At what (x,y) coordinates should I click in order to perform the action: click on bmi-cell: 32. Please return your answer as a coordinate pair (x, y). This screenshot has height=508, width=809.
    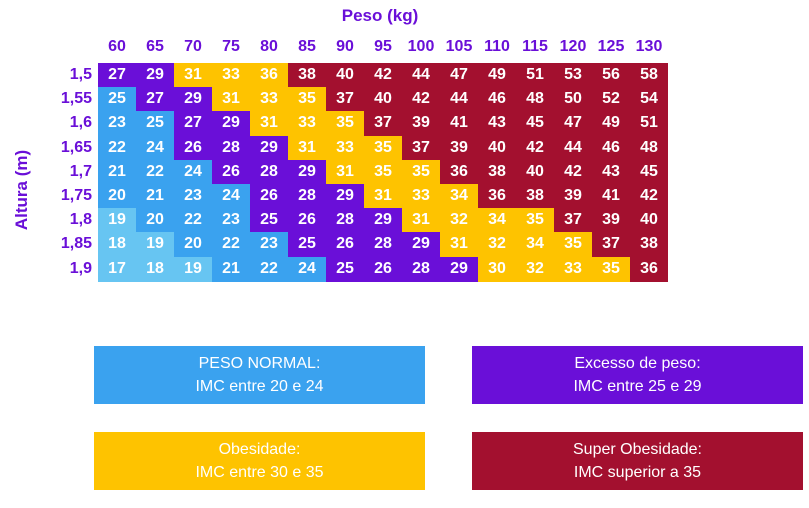
    Looking at the image, I should click on (459, 221).